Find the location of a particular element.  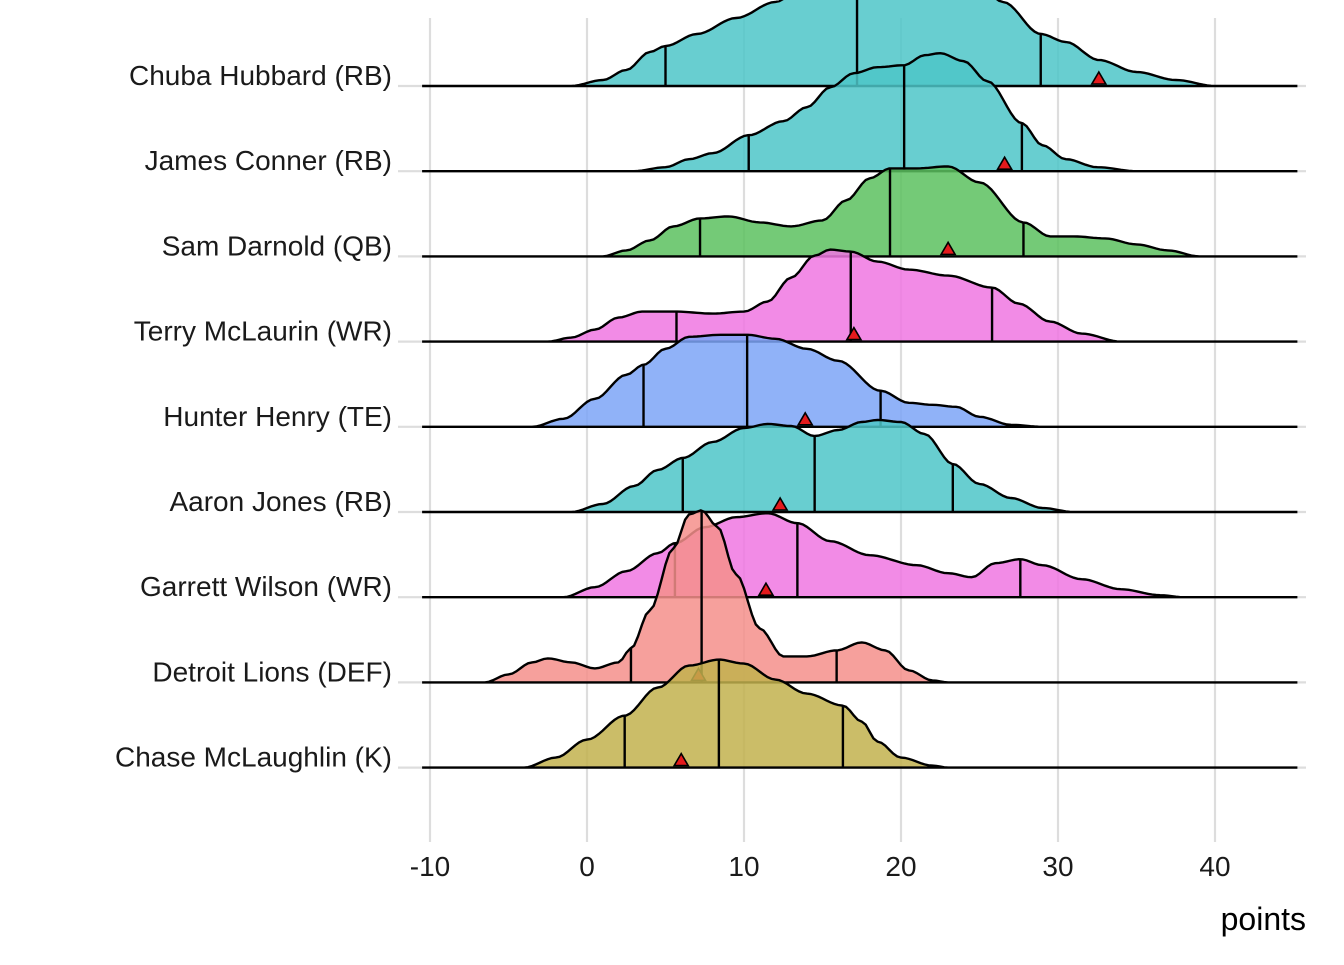

player-label: Sam Darnold (QB) is located at coordinates (277, 245).